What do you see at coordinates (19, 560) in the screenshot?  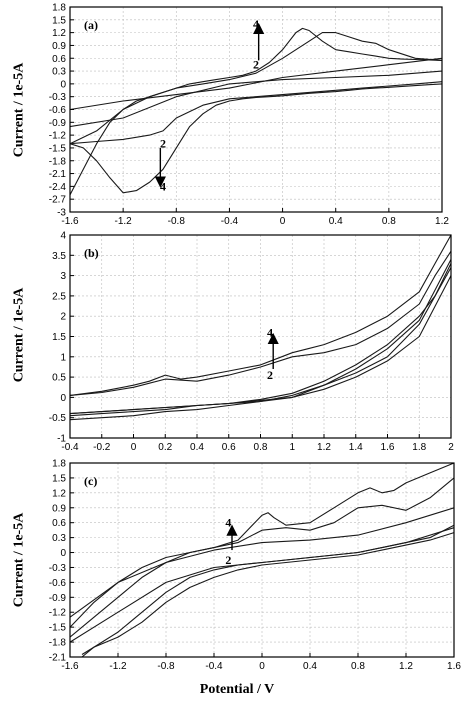 I see `y-axis-label-c: Current / 1e-5A` at bounding box center [19, 560].